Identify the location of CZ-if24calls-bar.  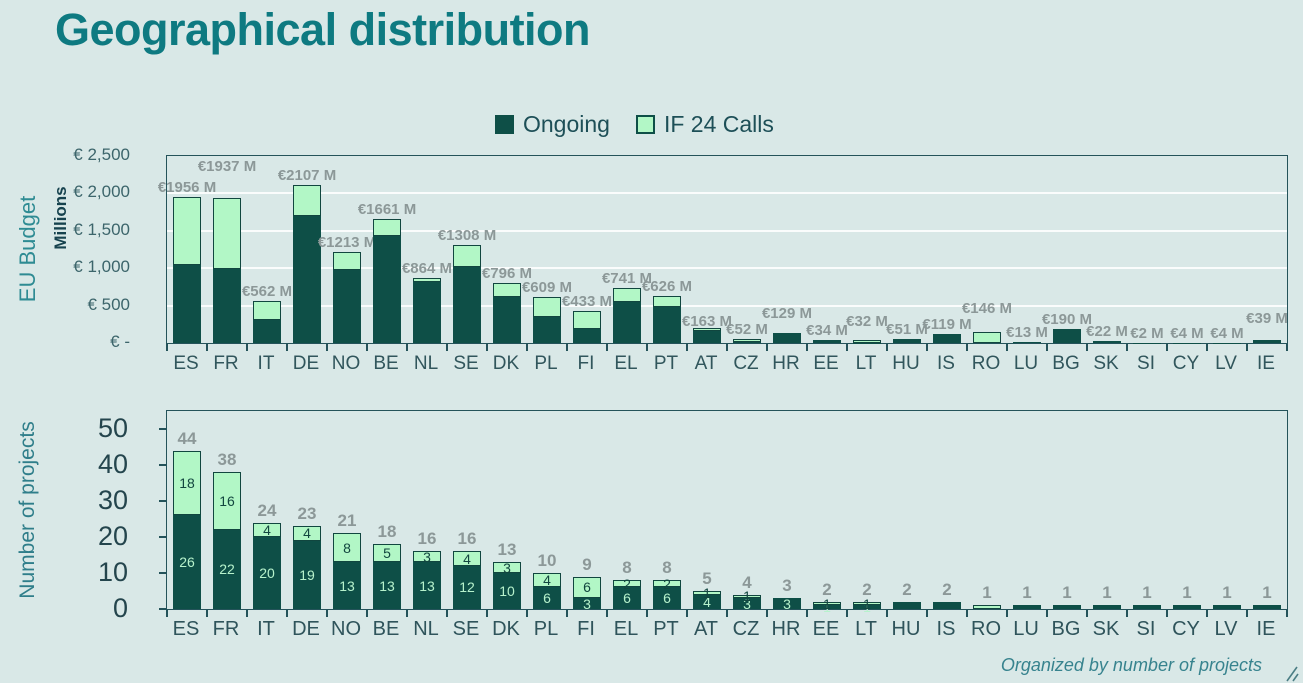
(747, 341).